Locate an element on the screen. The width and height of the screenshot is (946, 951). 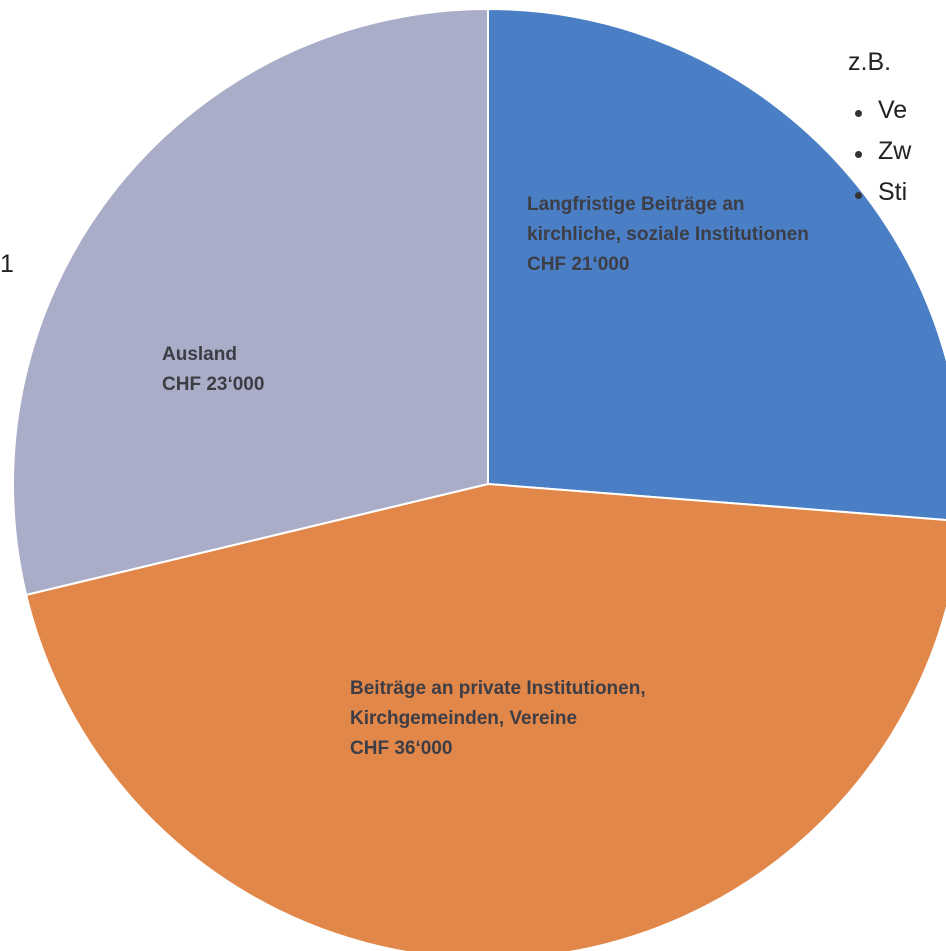
note-item: Zw is located at coordinates (895, 151).